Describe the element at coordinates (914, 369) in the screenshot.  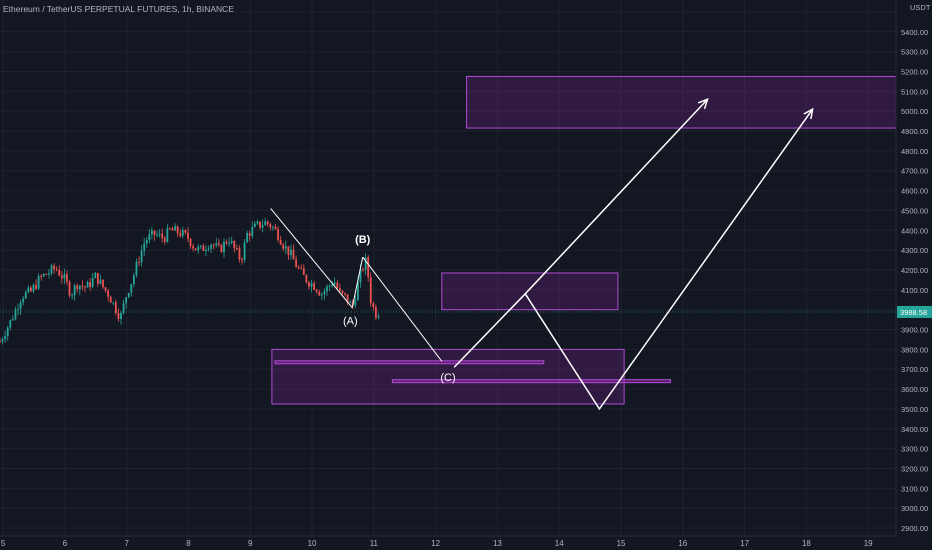
I see `price-tick-label: 3700.00` at that location.